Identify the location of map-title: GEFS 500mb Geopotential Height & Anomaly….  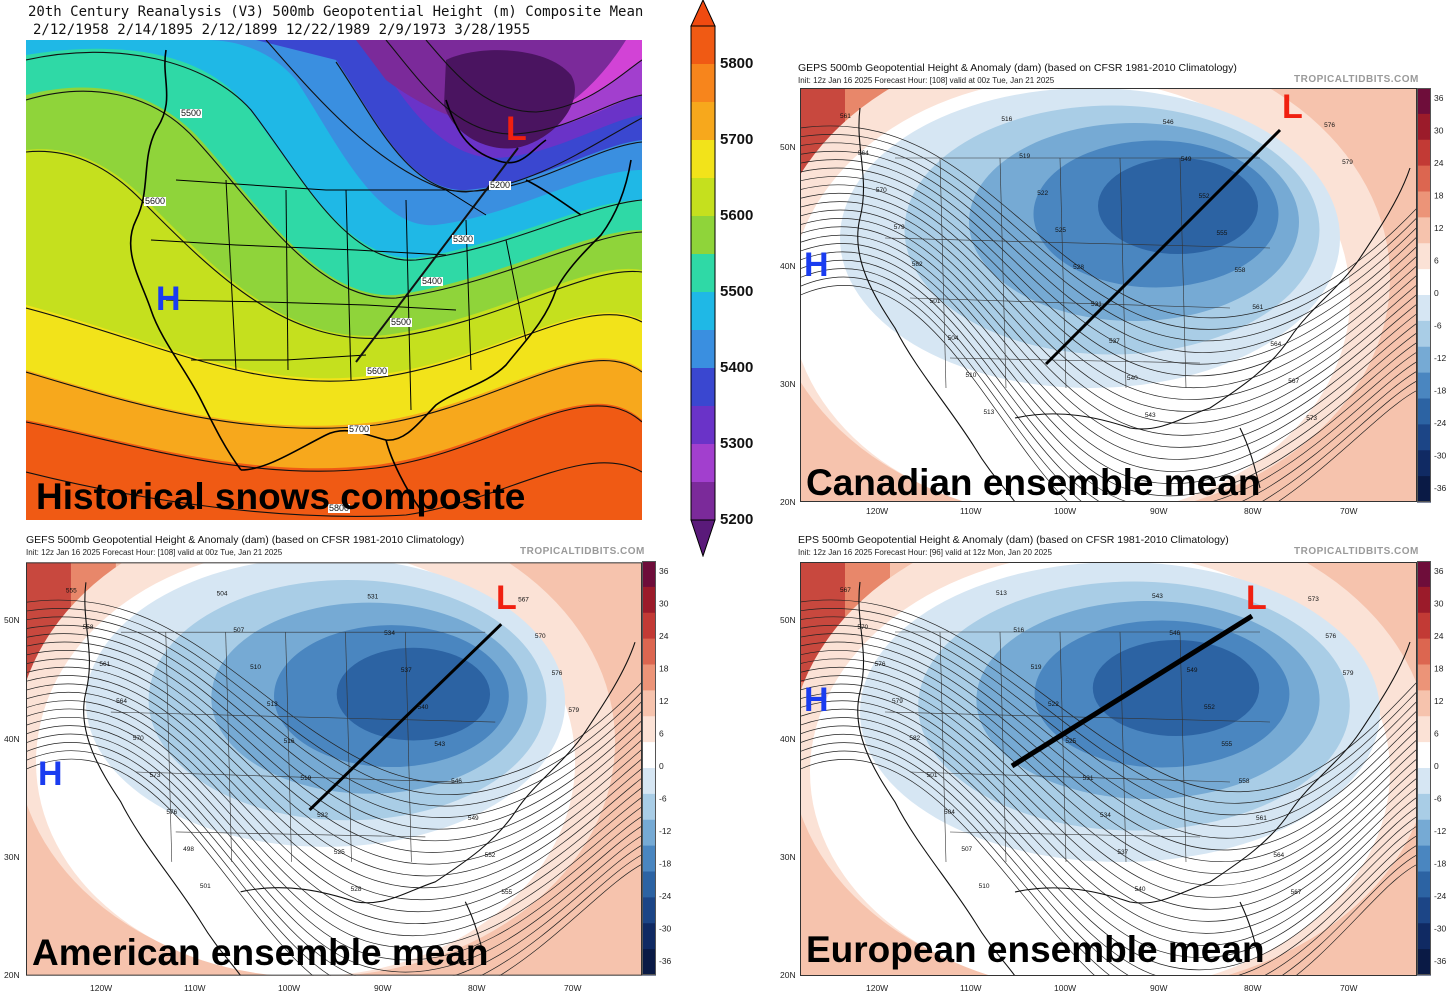
(245, 540).